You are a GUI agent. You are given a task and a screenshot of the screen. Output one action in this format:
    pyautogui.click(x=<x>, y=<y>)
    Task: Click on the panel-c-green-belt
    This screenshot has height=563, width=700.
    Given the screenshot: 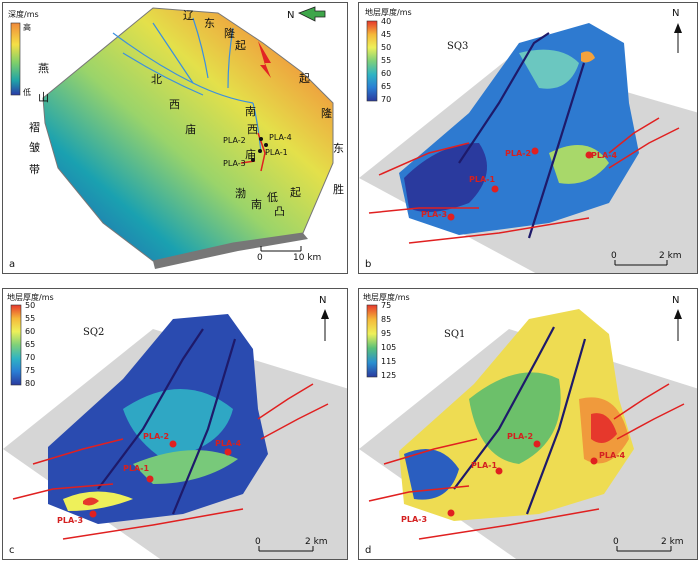 What is the action you would take?
    pyautogui.click(x=185, y=467)
    